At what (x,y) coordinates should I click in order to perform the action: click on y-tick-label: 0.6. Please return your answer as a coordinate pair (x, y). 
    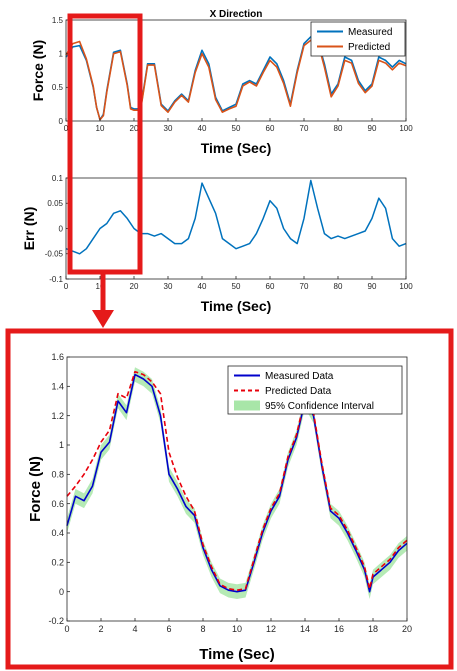
    Looking at the image, I should click on (57, 504).